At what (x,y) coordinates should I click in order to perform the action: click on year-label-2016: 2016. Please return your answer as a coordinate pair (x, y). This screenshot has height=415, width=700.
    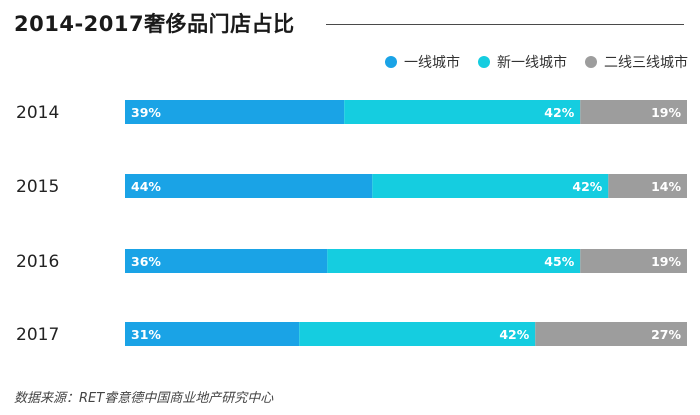
    Looking at the image, I should click on (37, 262).